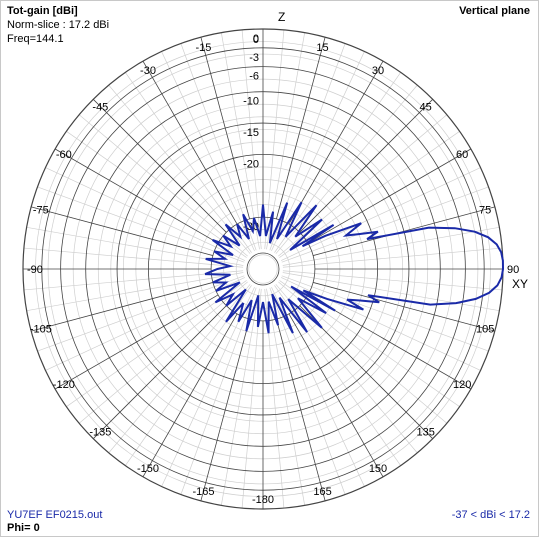 This screenshot has width=539, height=538. Describe the element at coordinates (322, 48) in the screenshot. I see `angle-tick-label: 15` at that location.